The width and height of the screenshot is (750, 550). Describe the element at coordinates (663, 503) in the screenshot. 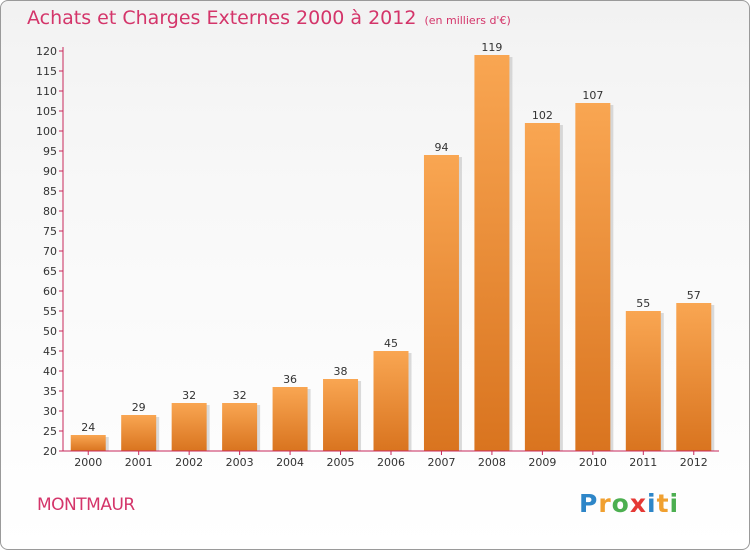

I see `logo-letter: t` at that location.